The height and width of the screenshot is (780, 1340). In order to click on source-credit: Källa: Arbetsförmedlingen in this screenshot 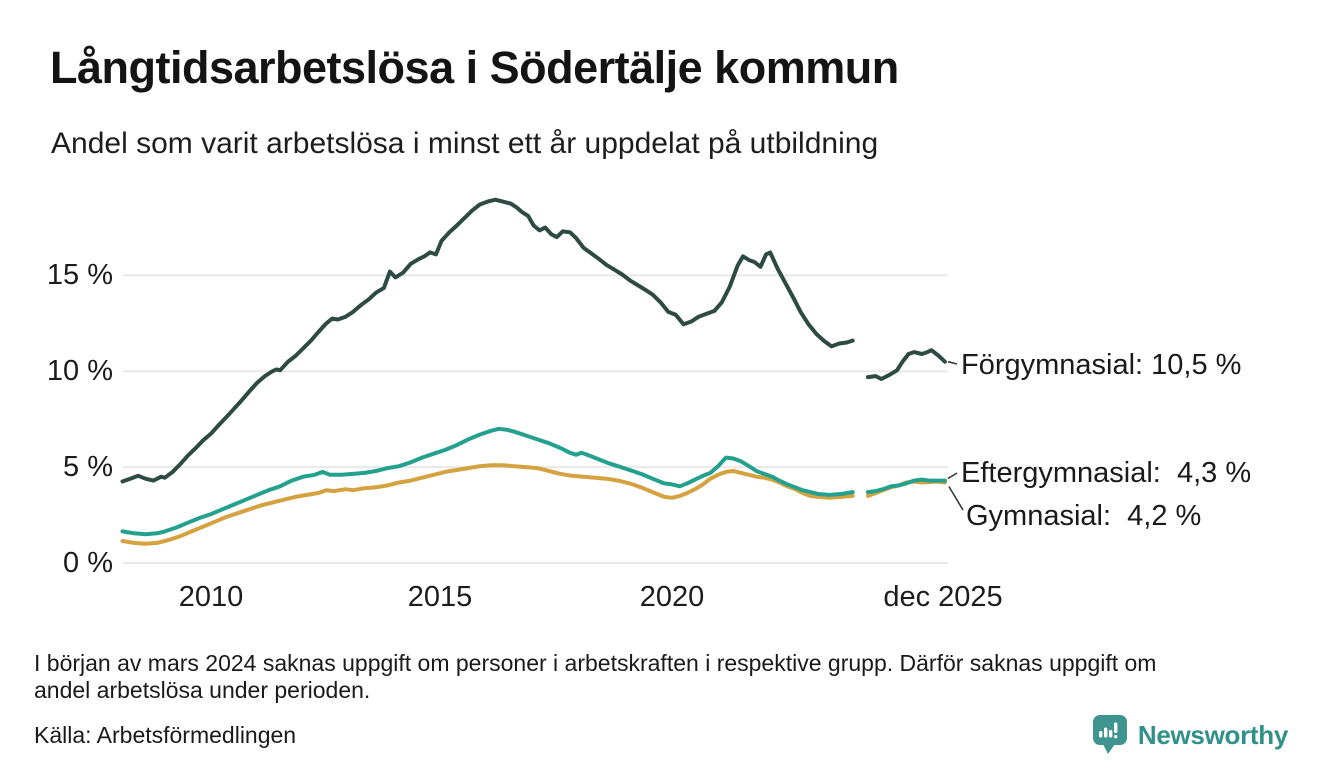, I will do `click(165, 735)`.